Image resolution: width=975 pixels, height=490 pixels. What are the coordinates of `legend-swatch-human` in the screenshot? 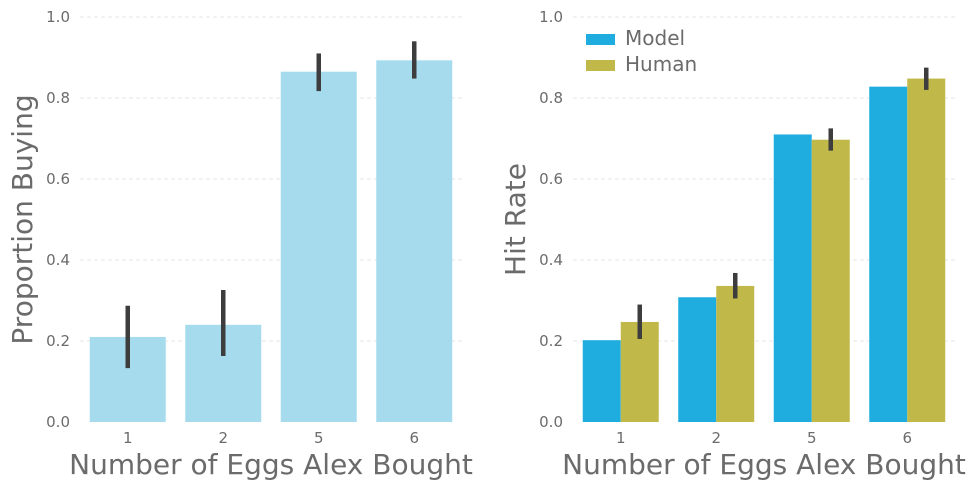 It's located at (600, 65).